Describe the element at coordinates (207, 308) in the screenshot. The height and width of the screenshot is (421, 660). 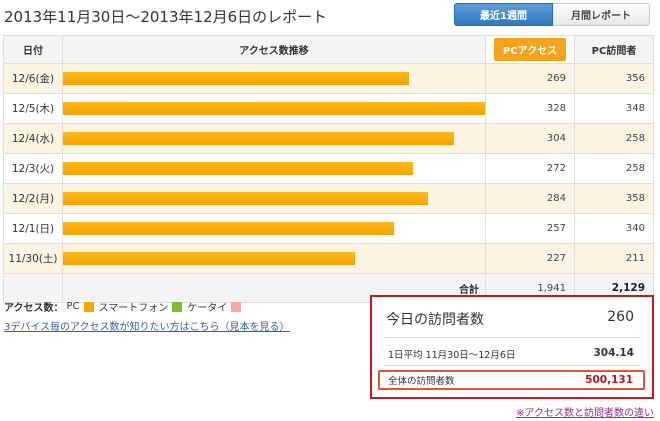
I see `legend-mobile-label: ケータイ` at that location.